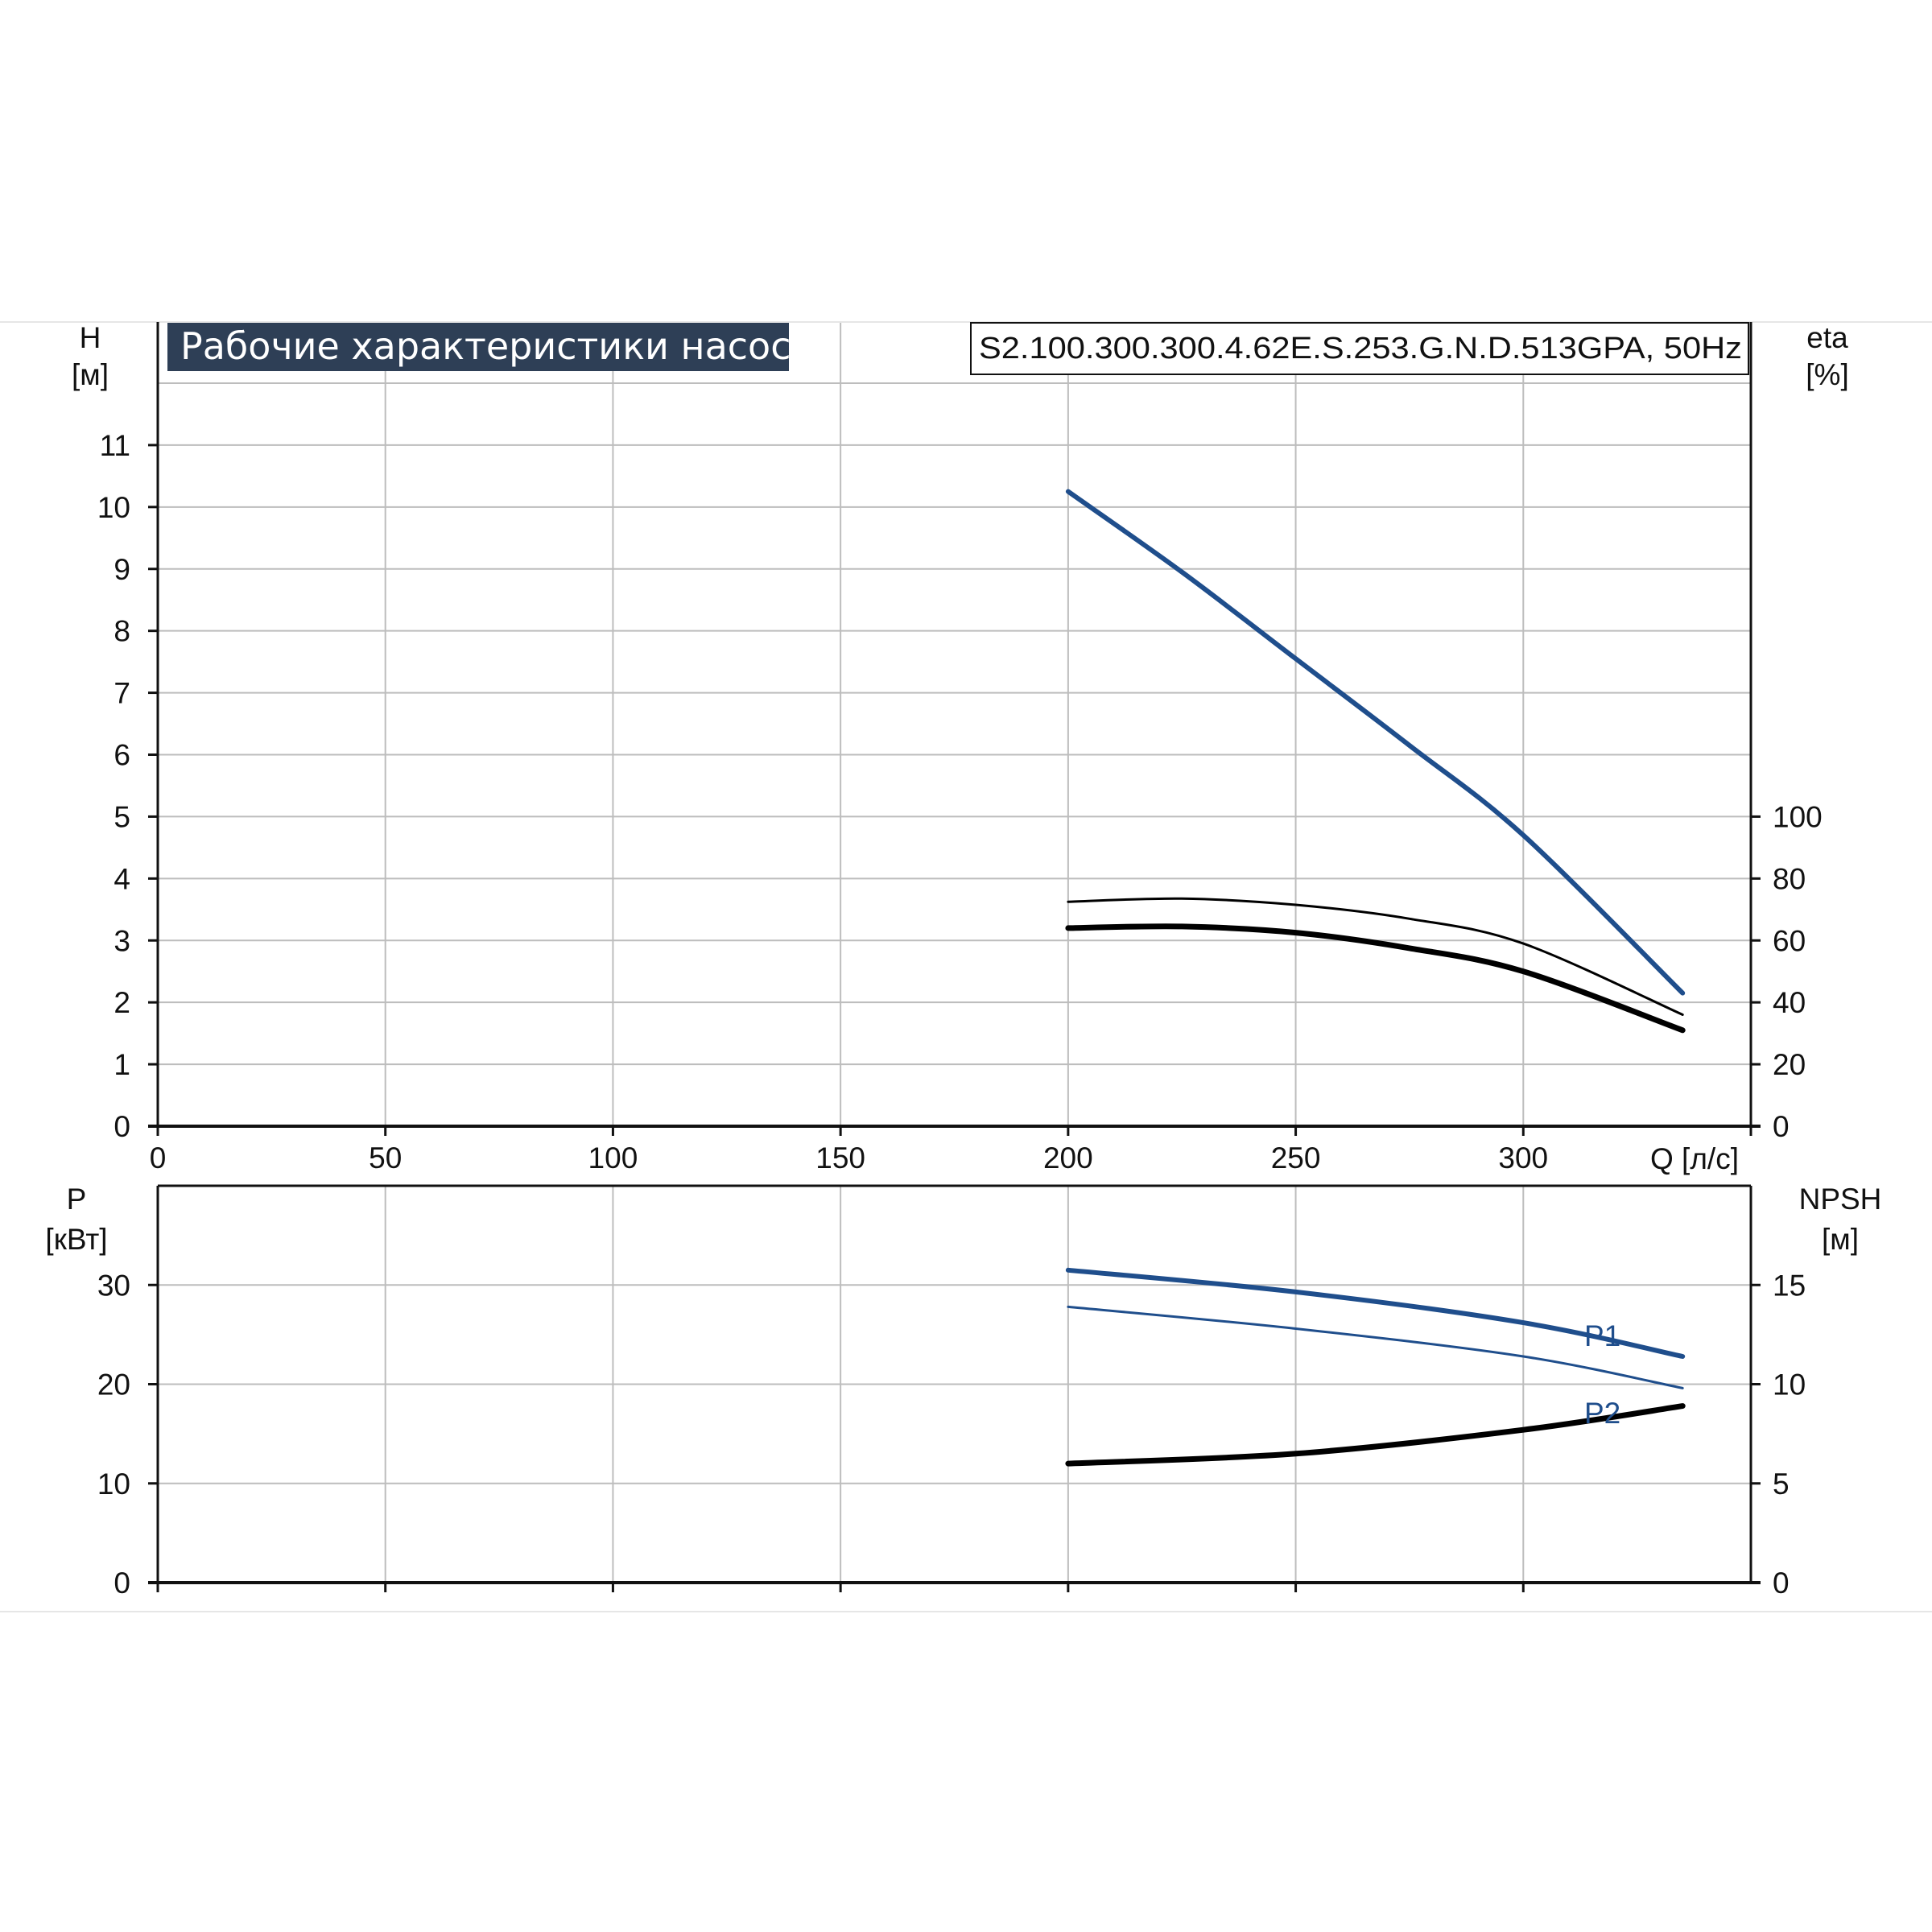 This screenshot has width=1932, height=1932. Describe the element at coordinates (122, 878) in the screenshot. I see `top-left-tick-label: 4` at that location.